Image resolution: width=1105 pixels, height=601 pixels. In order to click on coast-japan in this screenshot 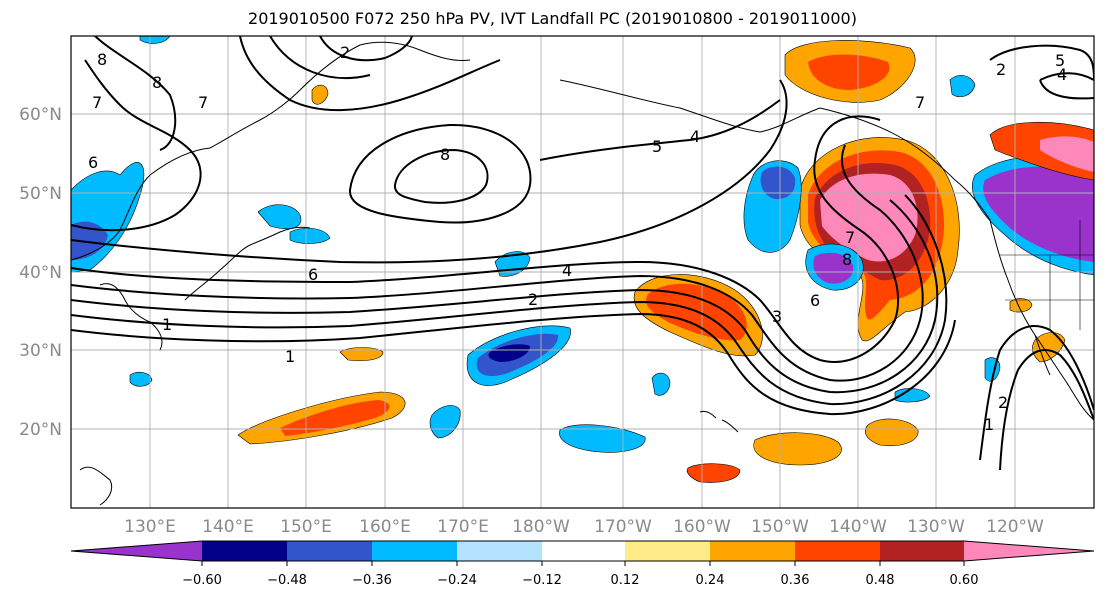, I will do `click(247, 263)`.